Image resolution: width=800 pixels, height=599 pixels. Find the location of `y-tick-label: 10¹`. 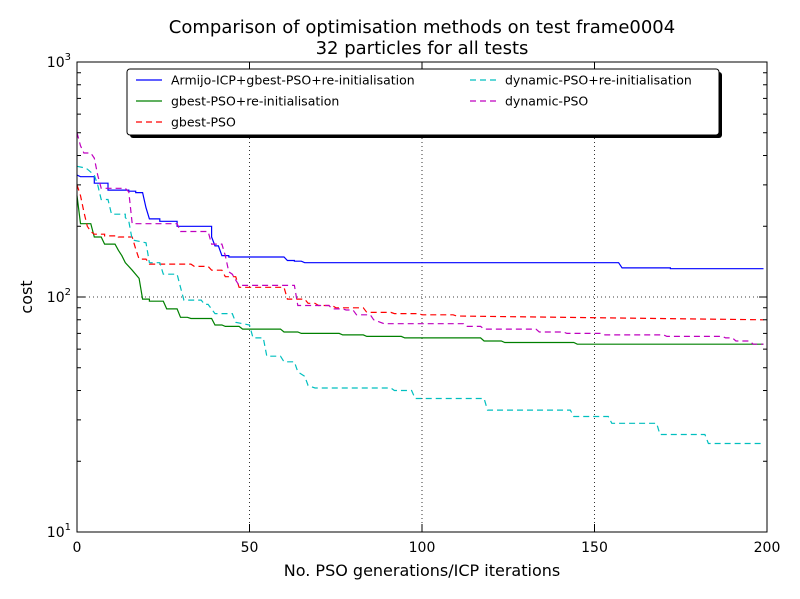

y-tick-label: 10¹ is located at coordinates (59, 531).